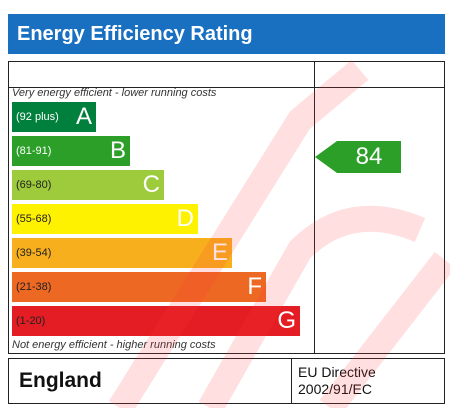  What do you see at coordinates (37, 117) in the screenshot?
I see `band-range: (92 plus)` at bounding box center [37, 117].